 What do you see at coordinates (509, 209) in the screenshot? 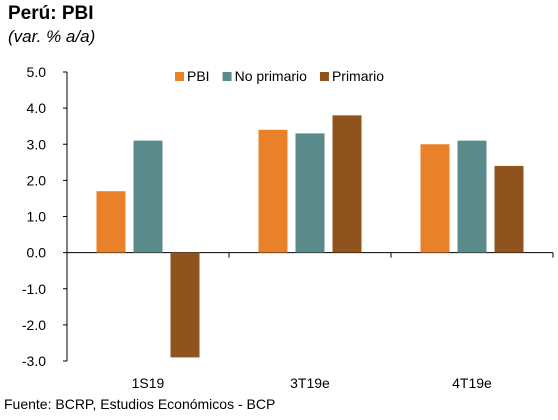
I see `bar-primario-4t19e` at bounding box center [509, 209].